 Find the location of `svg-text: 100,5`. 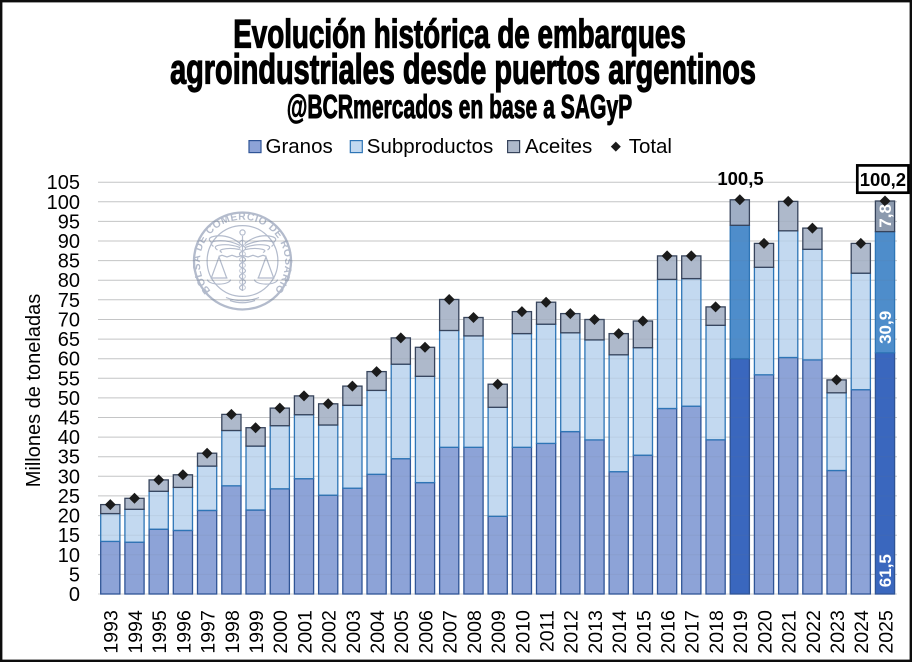

svg-text: 100,5 is located at coordinates (740, 178).